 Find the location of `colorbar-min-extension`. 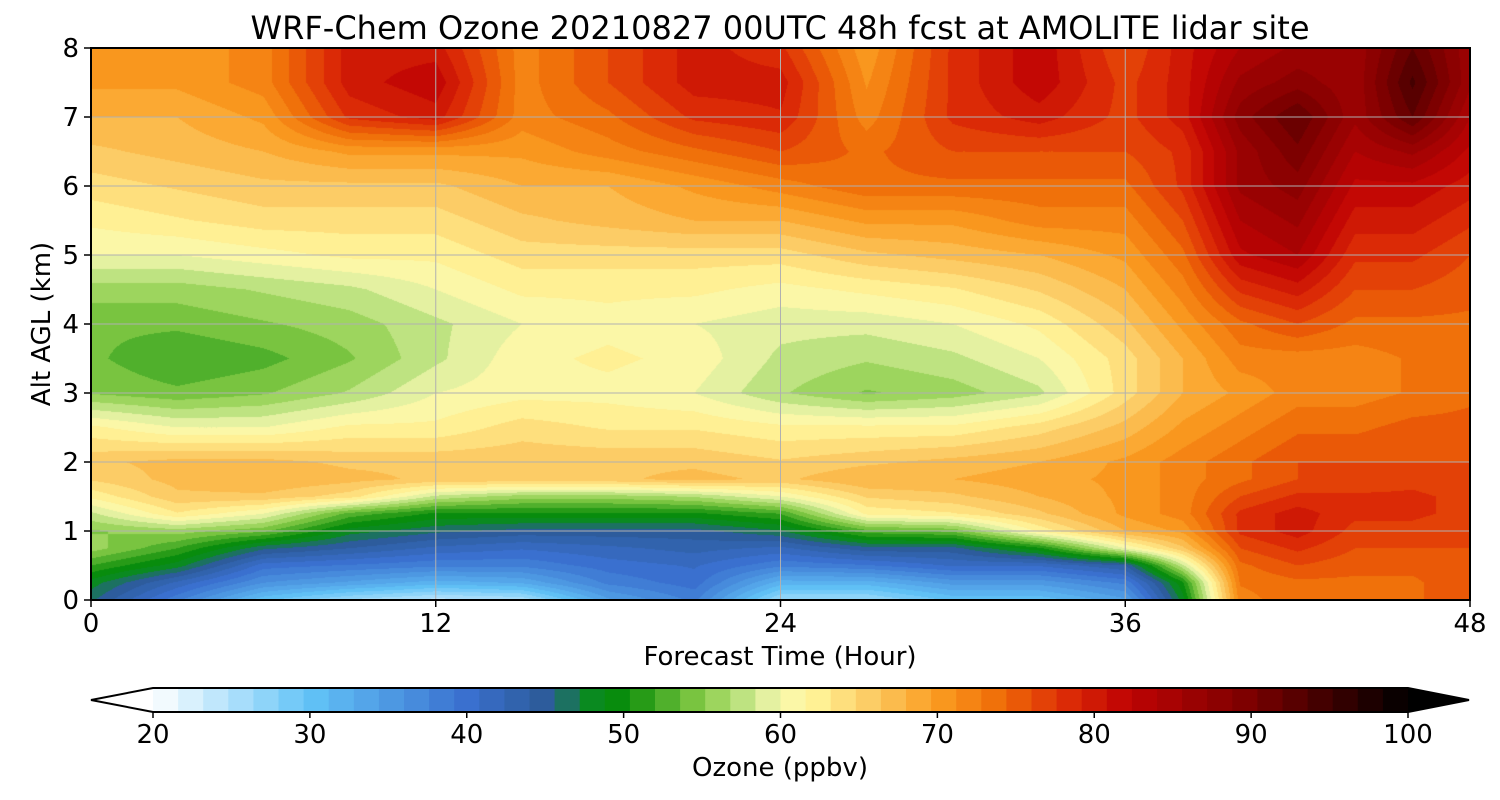

colorbar-min-extension is located at coordinates (122, 700).